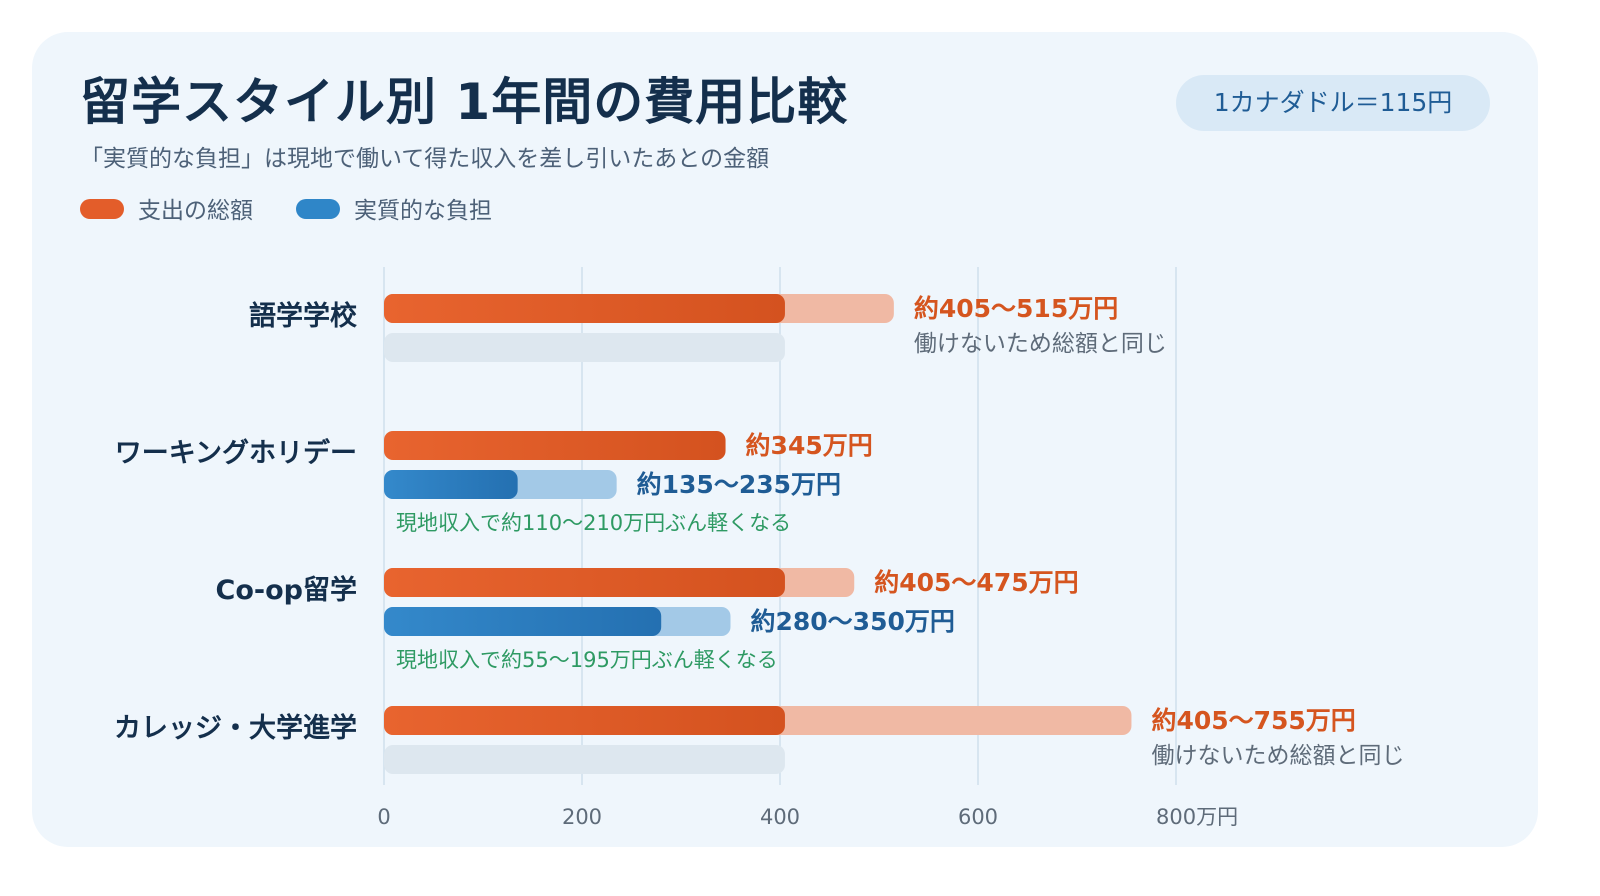 The height and width of the screenshot is (896, 1600). What do you see at coordinates (195, 211) in the screenshot?
I see `legend-label-total: 支出の総額` at bounding box center [195, 211].